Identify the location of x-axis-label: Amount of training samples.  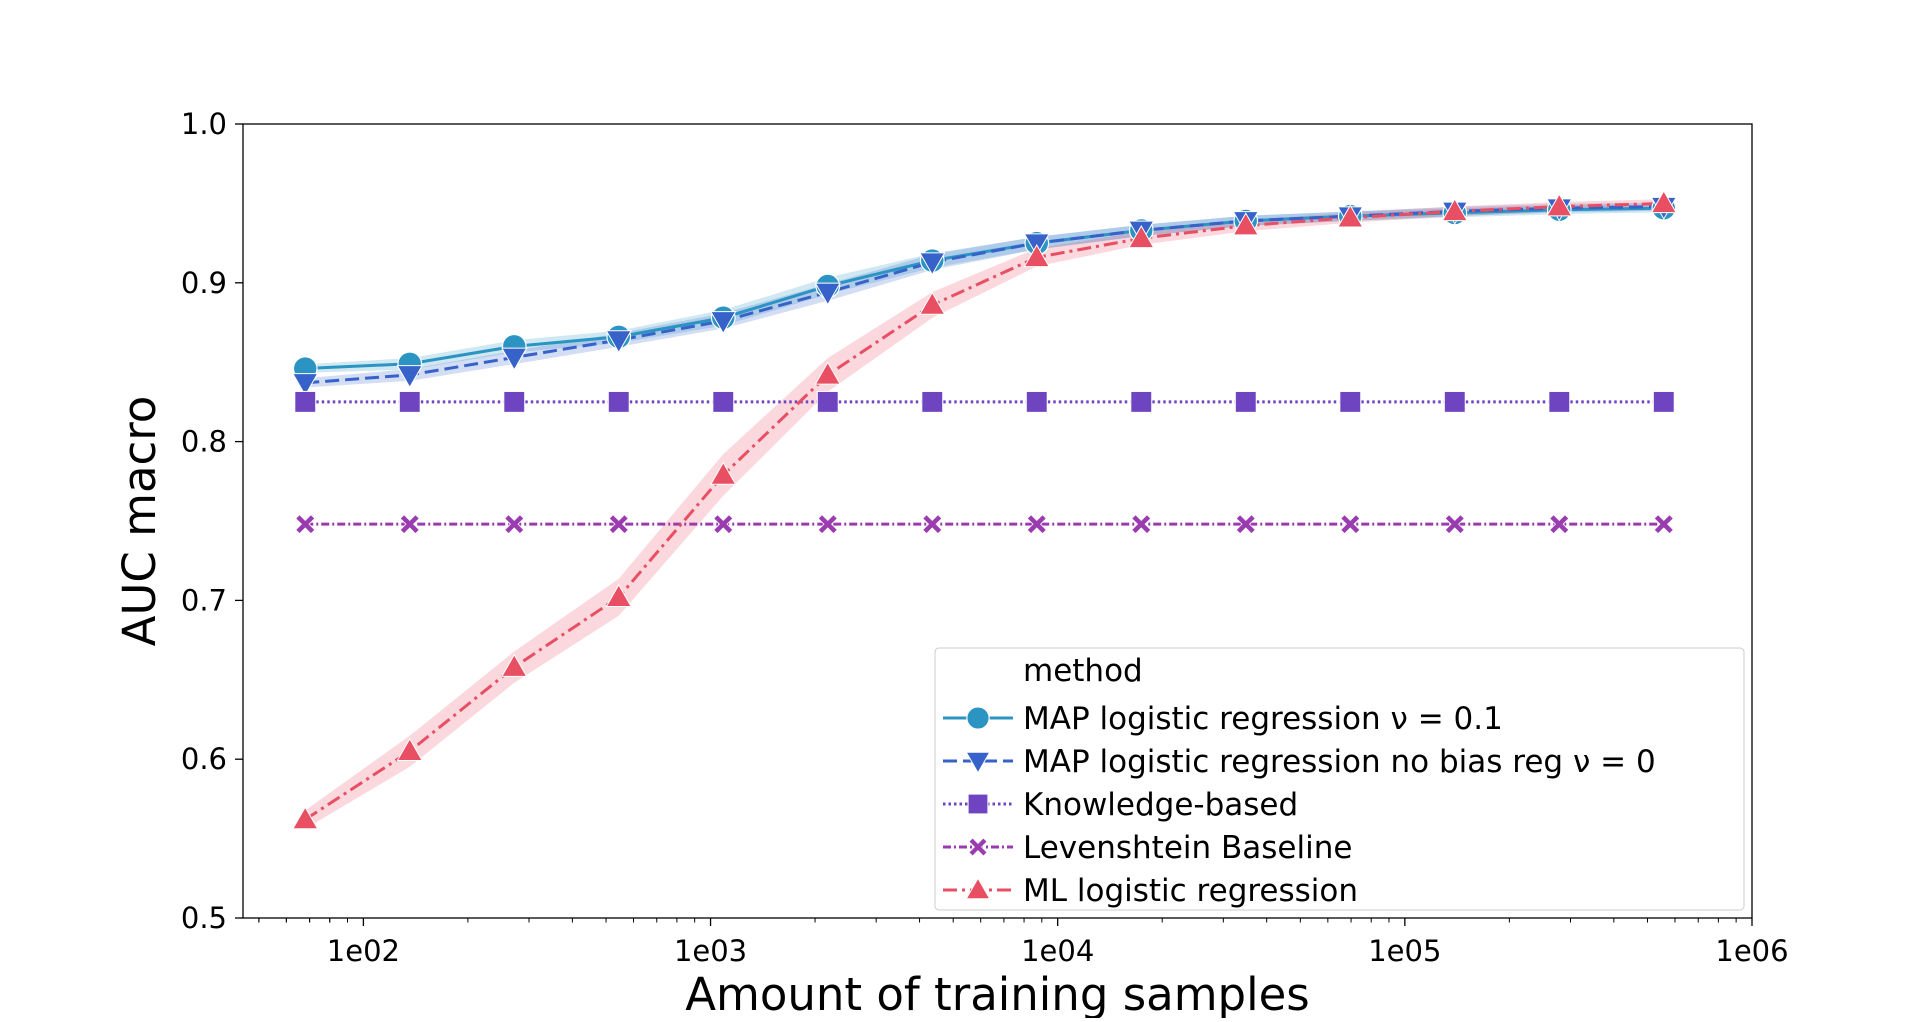
(997, 993).